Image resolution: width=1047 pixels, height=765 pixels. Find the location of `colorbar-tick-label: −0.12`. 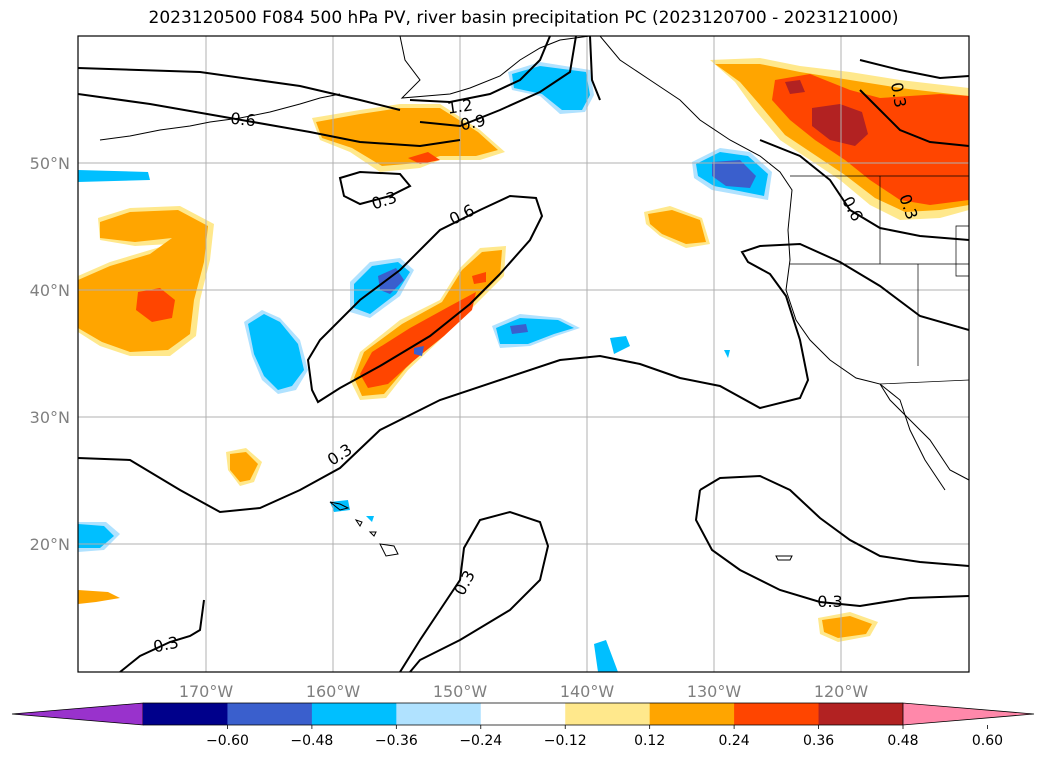

colorbar-tick-label: −0.12 is located at coordinates (565, 741).